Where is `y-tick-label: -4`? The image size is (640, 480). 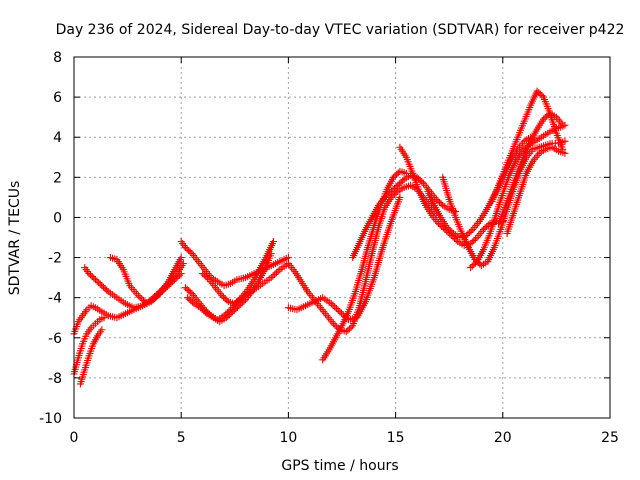
y-tick-label: -4 is located at coordinates (55, 299).